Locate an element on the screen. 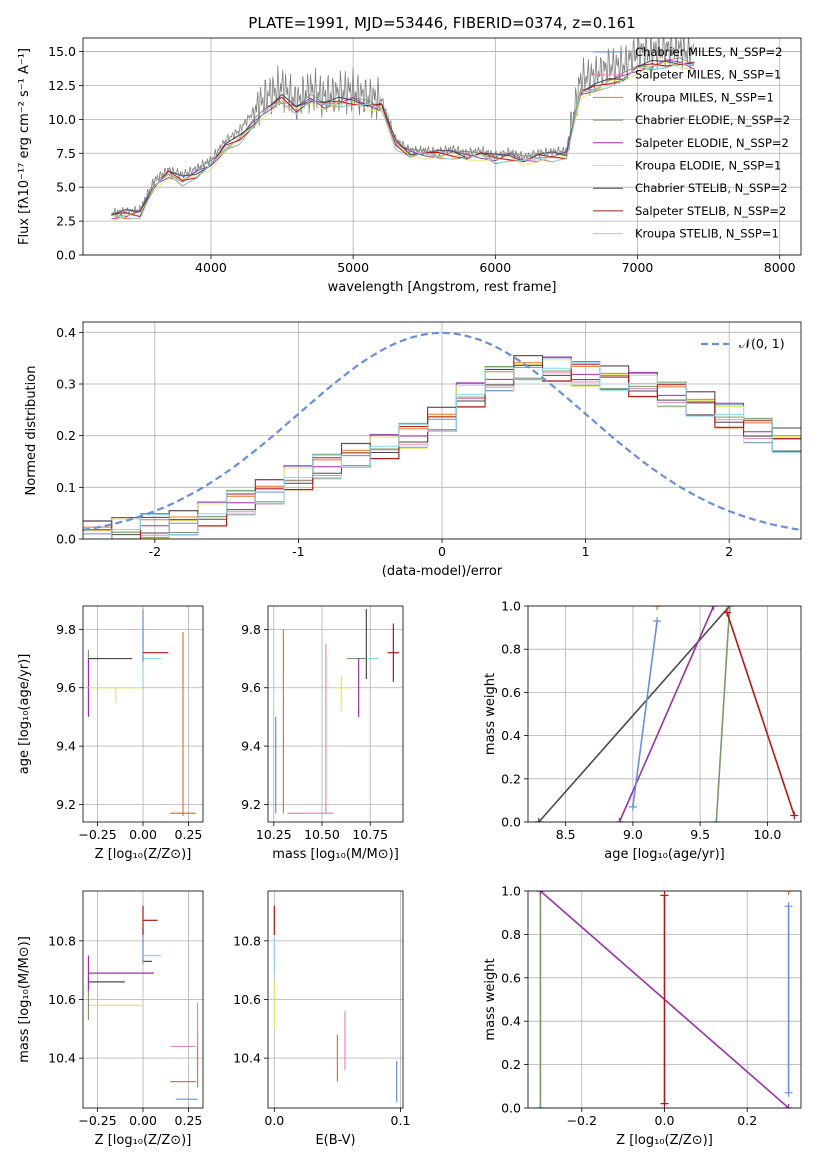 This screenshot has height=1170, width=819. age-vs-Z-plot-area is located at coordinates (141, 712).